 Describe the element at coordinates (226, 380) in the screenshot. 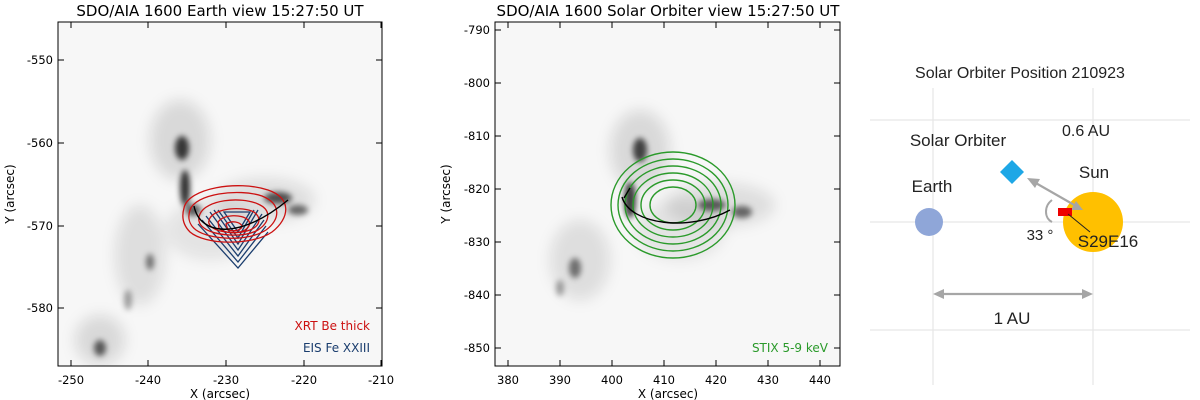

I see `x-tick-label: -230` at that location.